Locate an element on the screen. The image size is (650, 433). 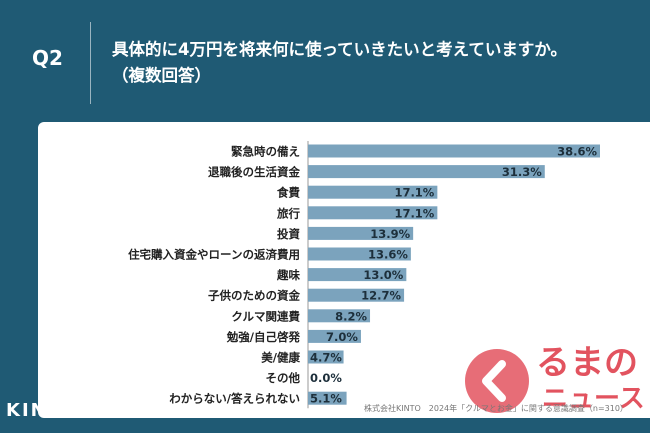
value-label: 5.1% is located at coordinates (326, 399).